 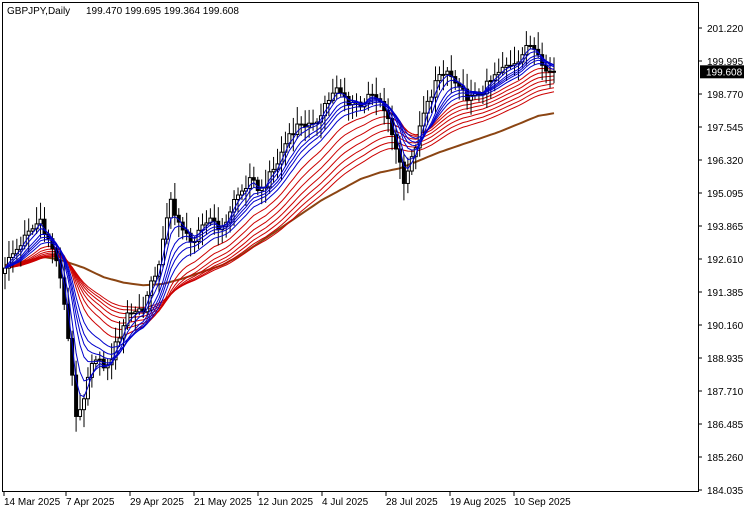 I want to click on price-tick-label: 193.865, so click(x=725, y=227).